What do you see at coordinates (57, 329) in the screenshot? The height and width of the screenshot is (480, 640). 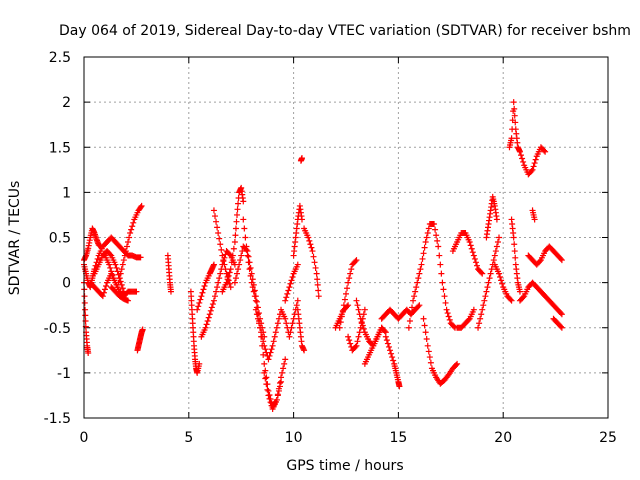 I see `y-tick-label: -0.5` at bounding box center [57, 329].